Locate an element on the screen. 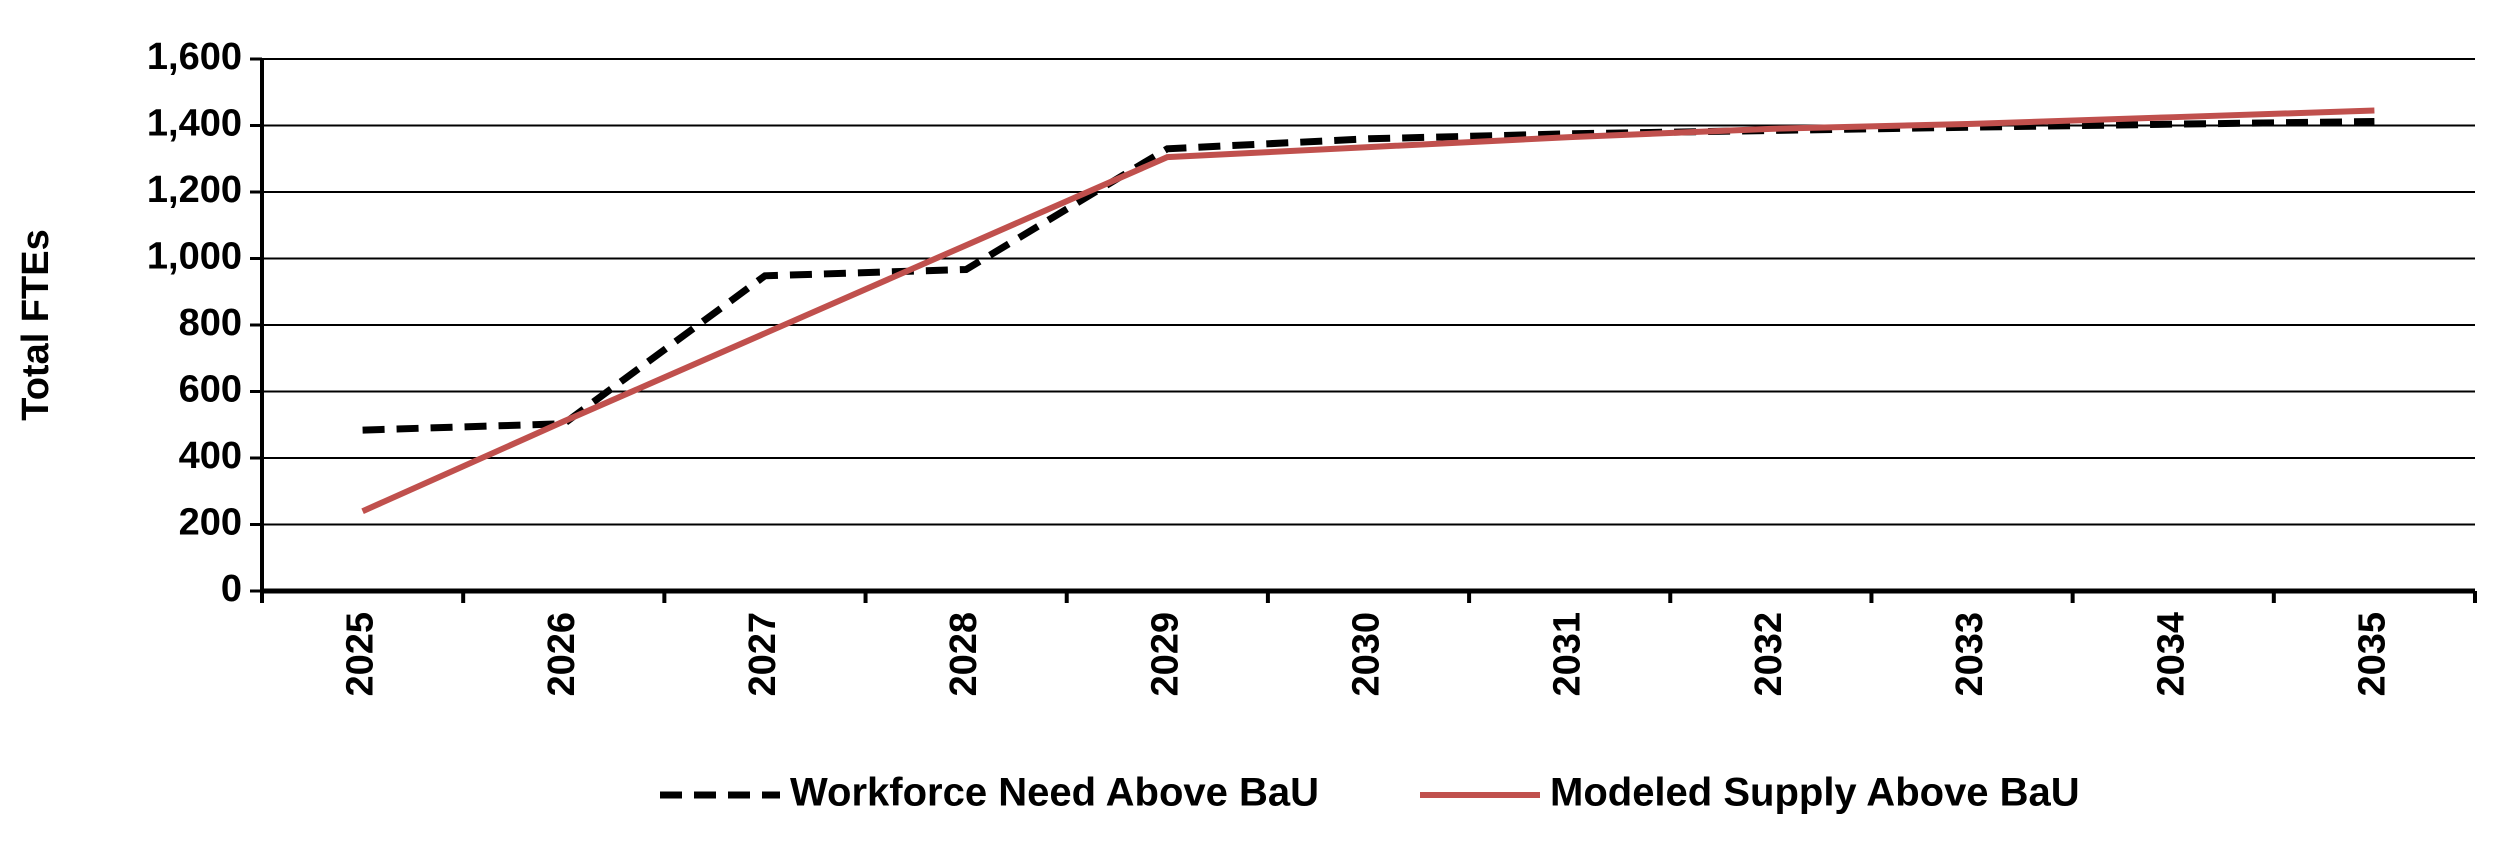 The height and width of the screenshot is (850, 2499). x-tick-label: 2025 is located at coordinates (361, 654).